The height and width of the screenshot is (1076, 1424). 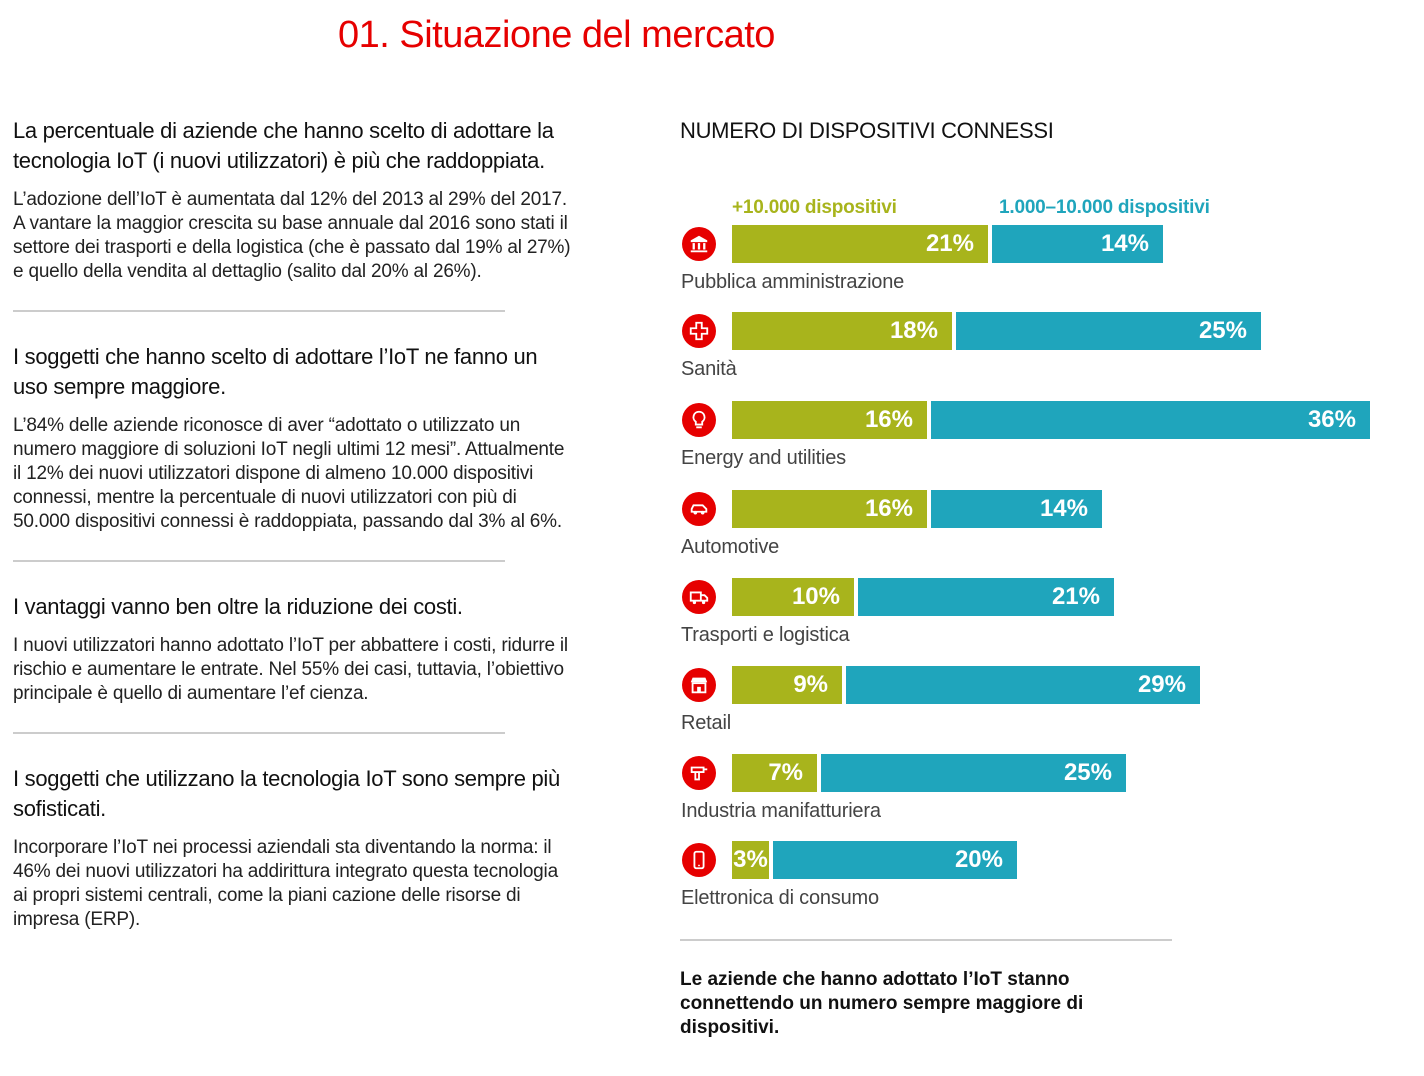 What do you see at coordinates (1040, 796) in the screenshot?
I see `chart-row-industria-manifatturiera: 7% 25% Industria manifatturiera` at bounding box center [1040, 796].